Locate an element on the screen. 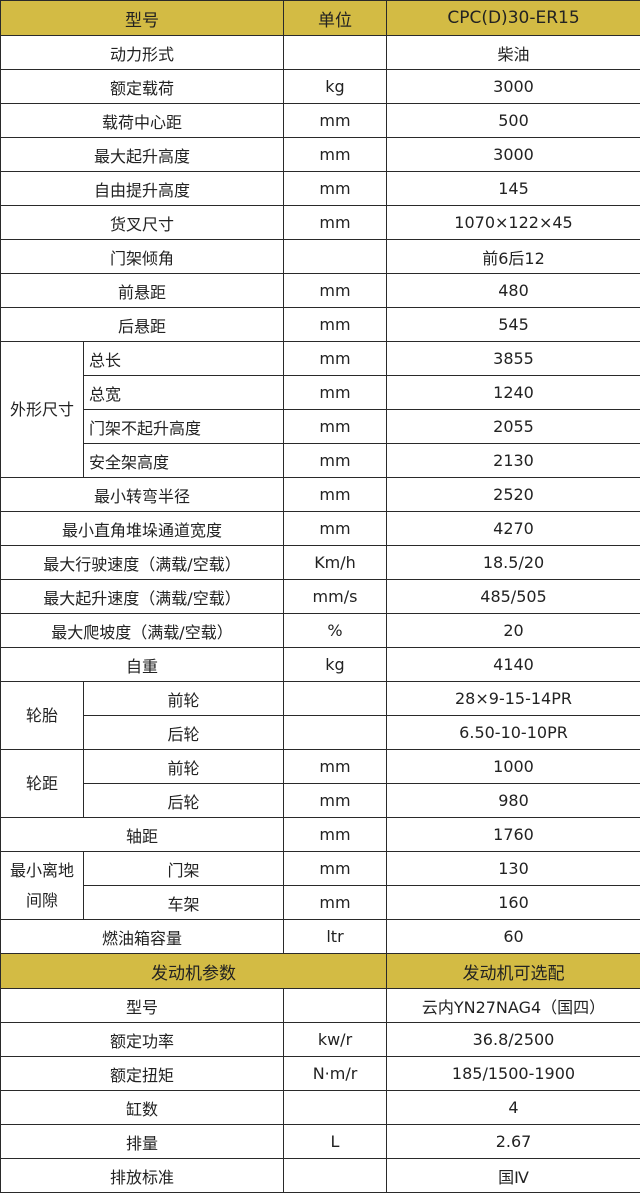 The height and width of the screenshot is (1199, 640). value-cell: 4270 is located at coordinates (513, 528).